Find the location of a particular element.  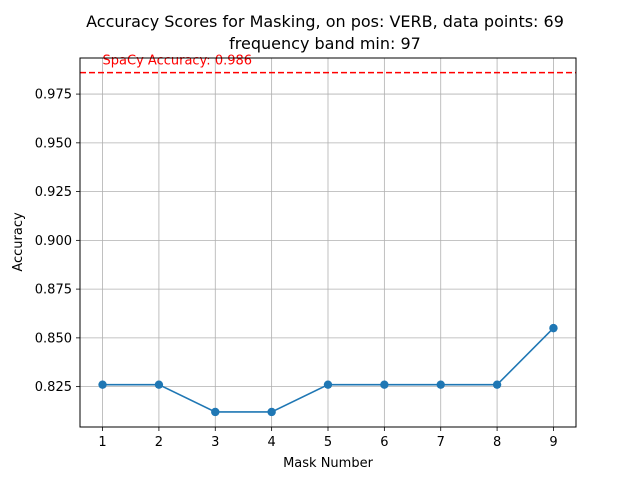

series-accuracy is located at coordinates (328, 370).